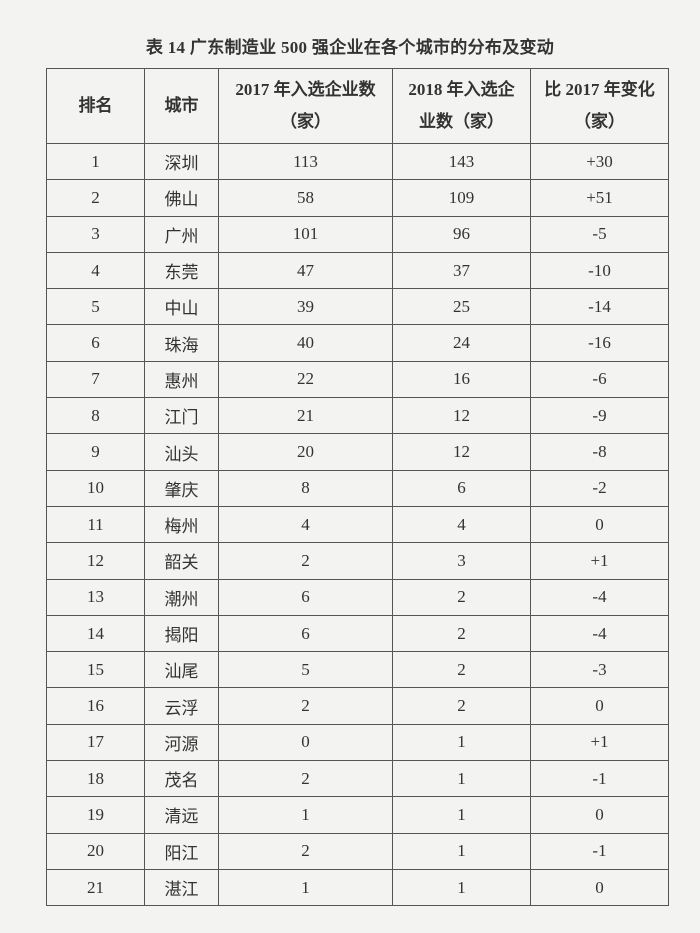 The width and height of the screenshot is (700, 933). I want to click on cell-count-2018: 96, so click(461, 234).